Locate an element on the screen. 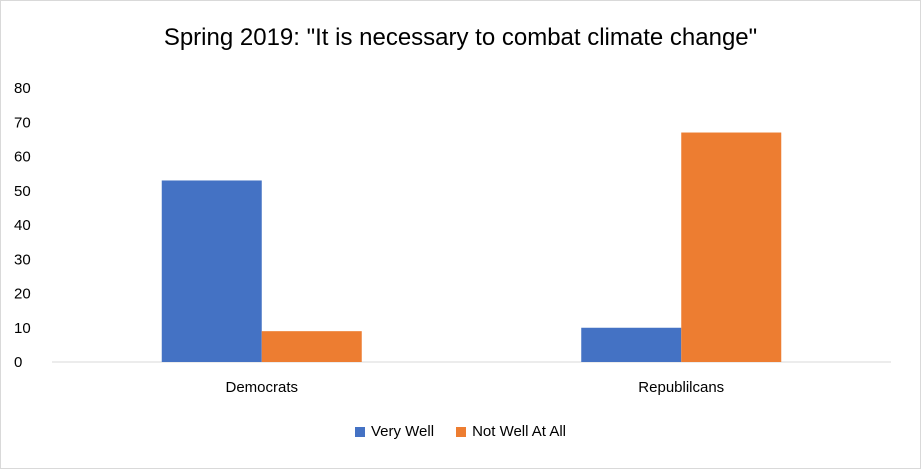 Image resolution: width=921 pixels, height=469 pixels. y-tick-label: 10 is located at coordinates (22, 328).